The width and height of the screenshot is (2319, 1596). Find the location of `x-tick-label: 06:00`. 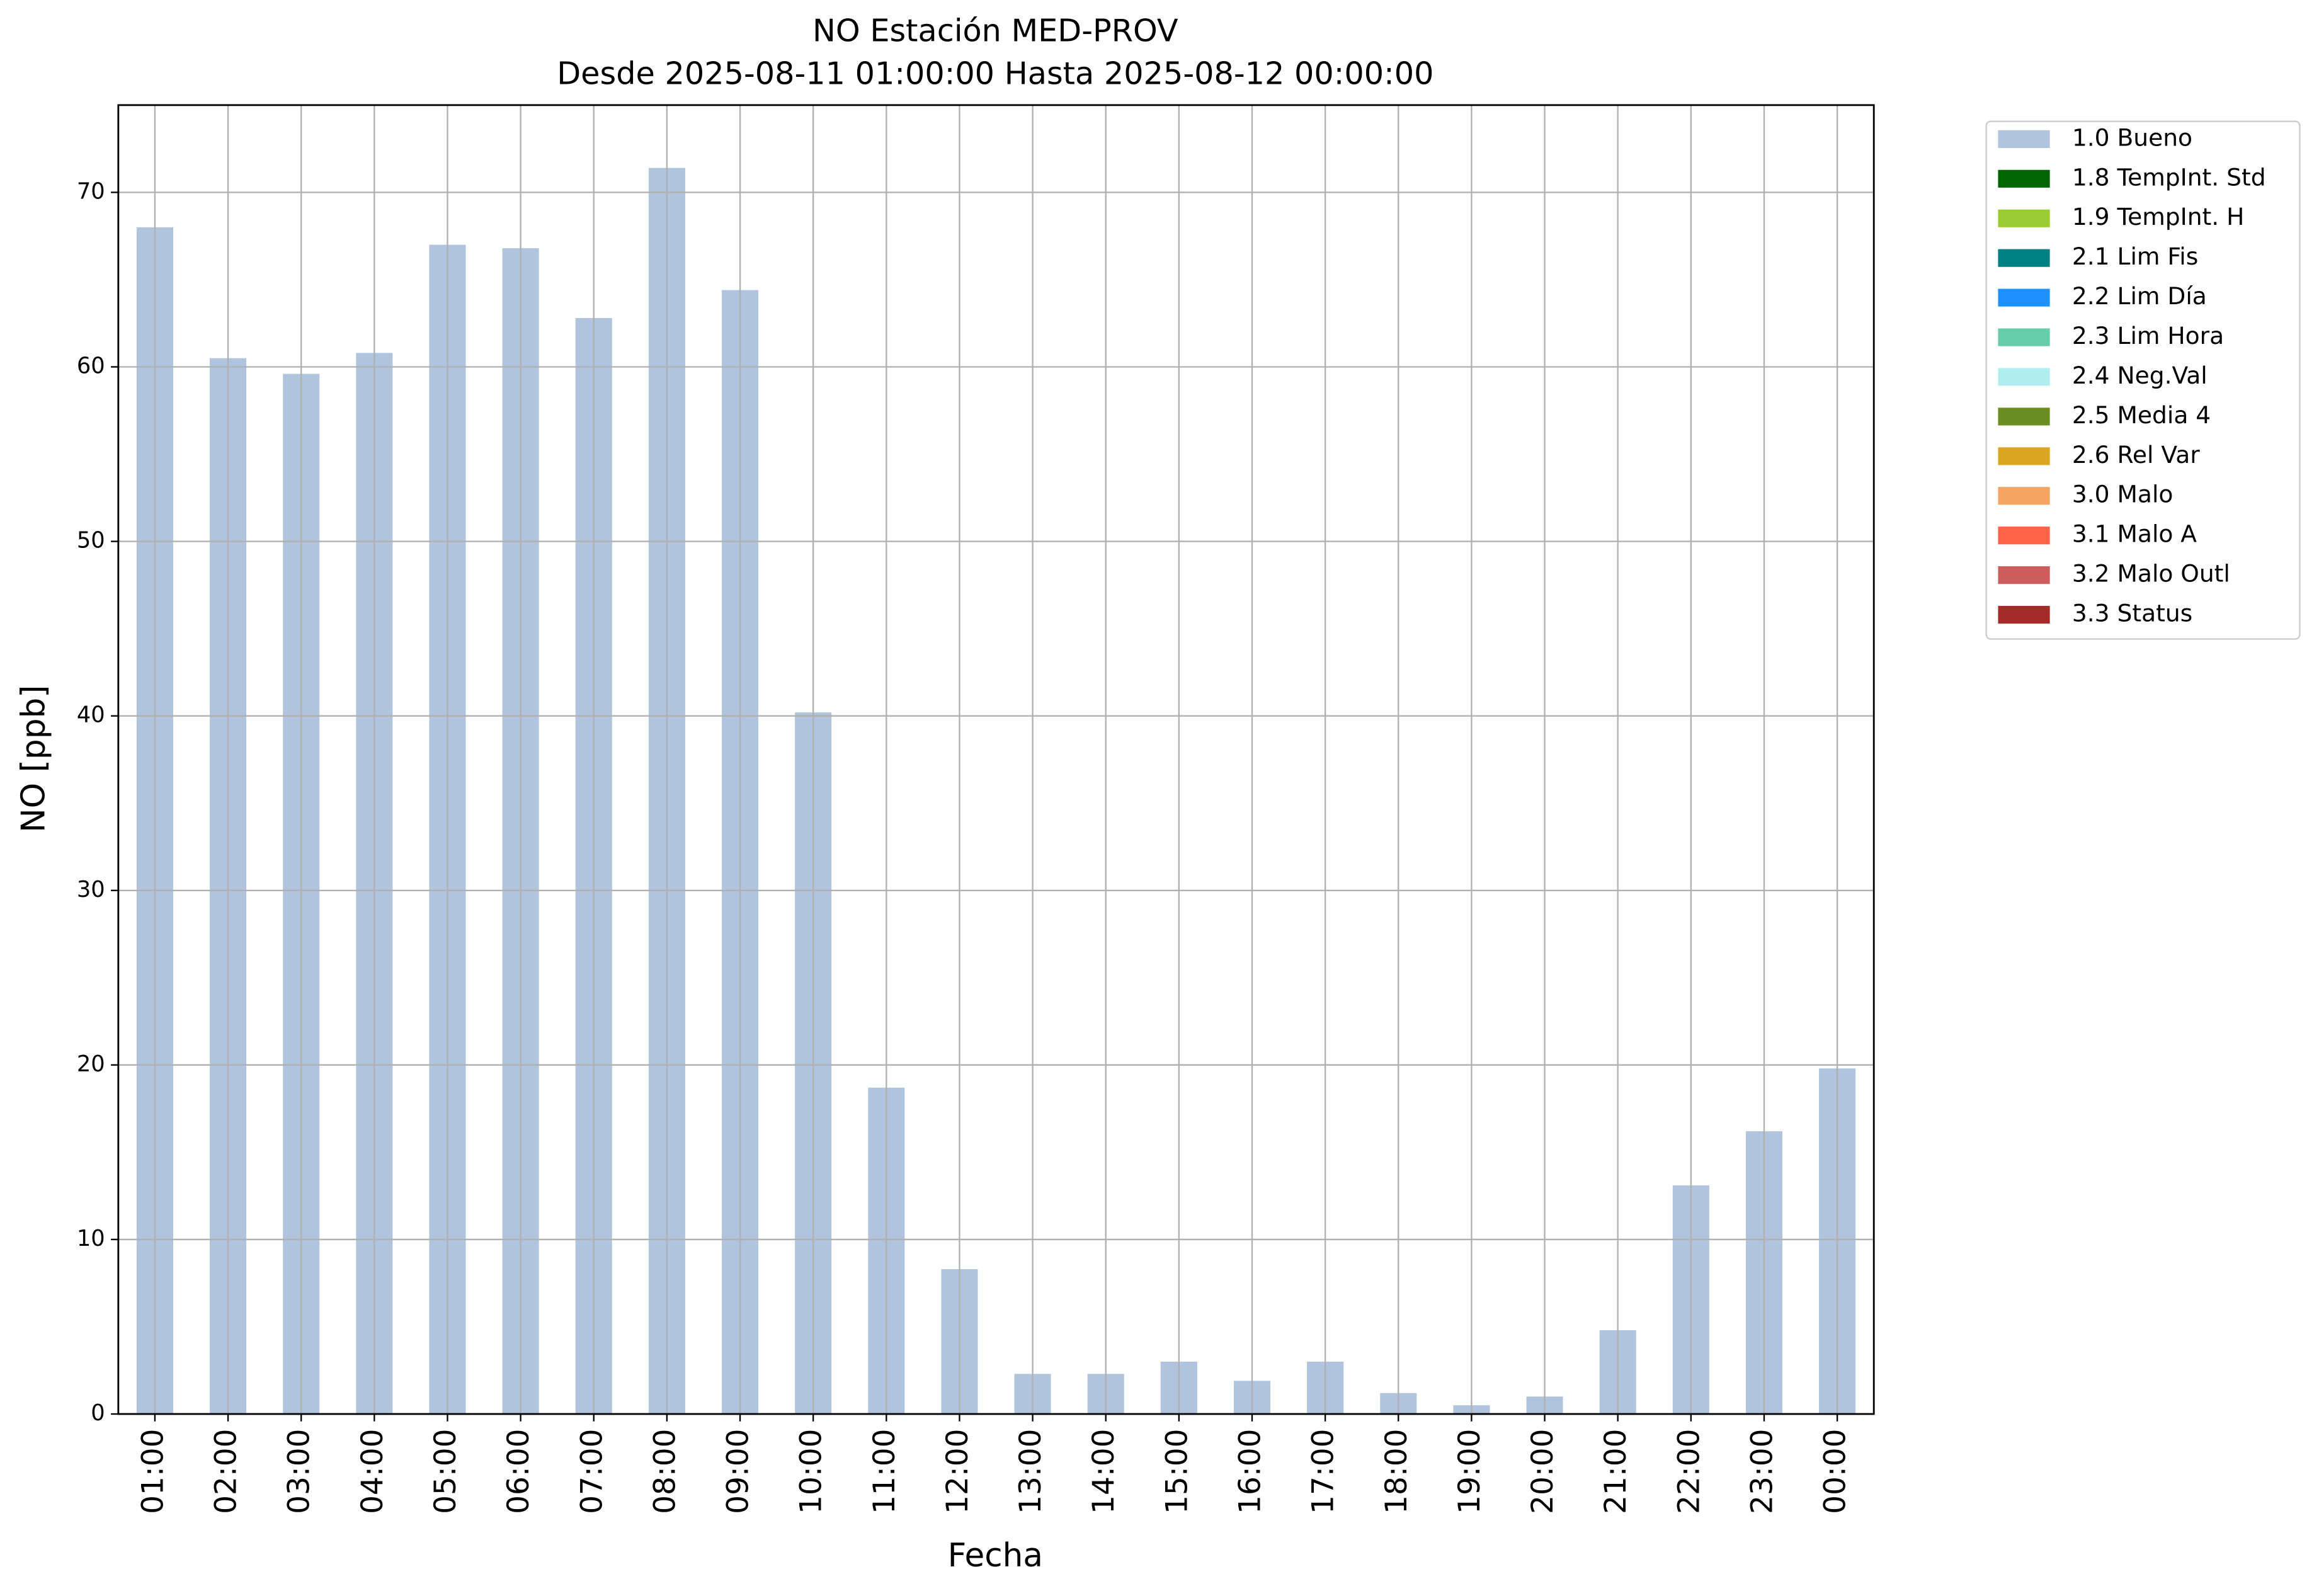

x-tick-label: 06:00 is located at coordinates (518, 1471).